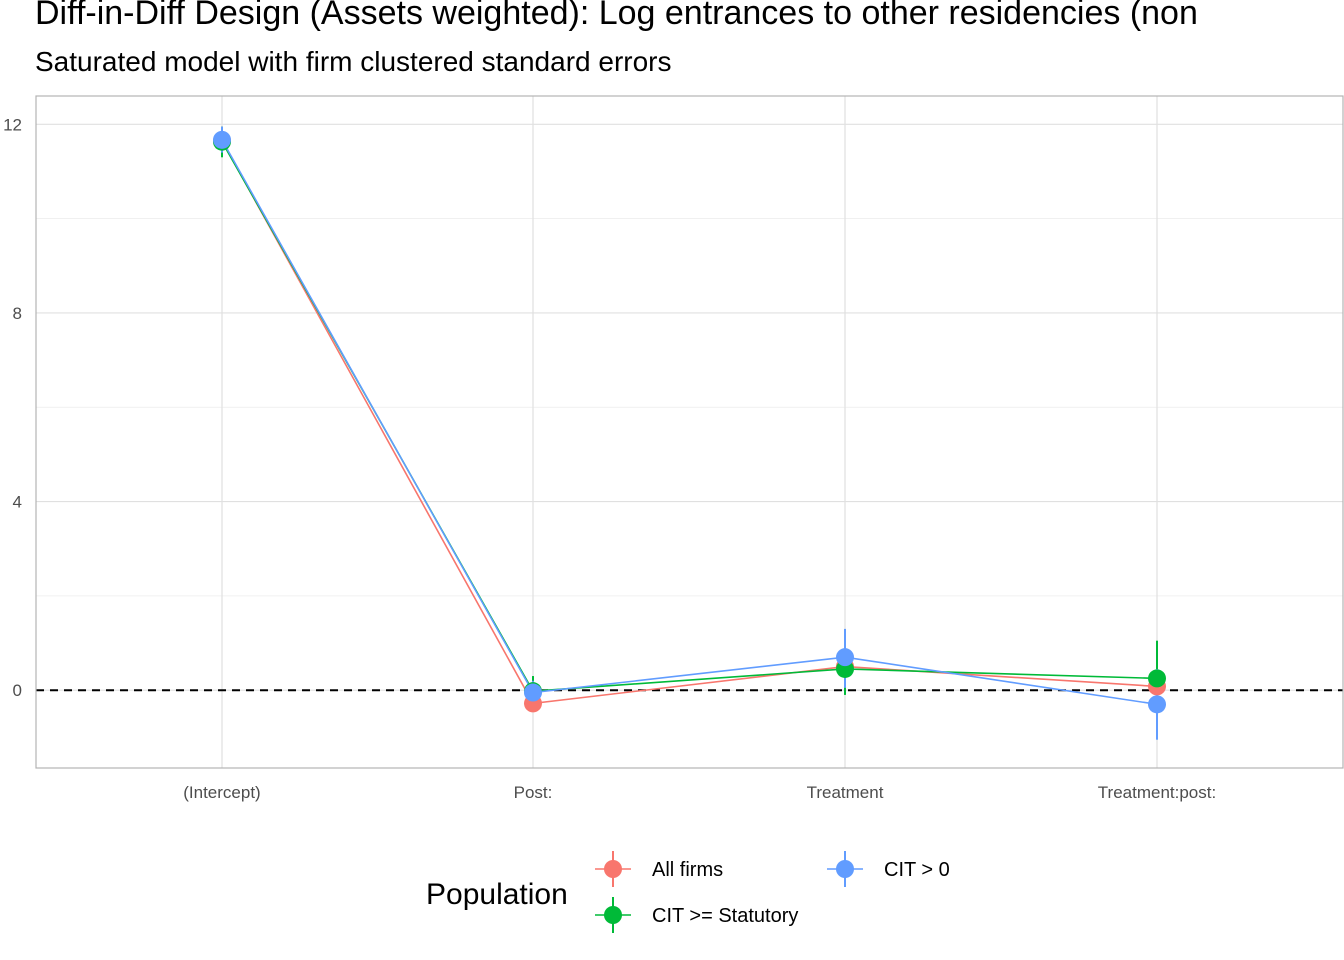 This screenshot has height=960, width=1344. What do you see at coordinates (687, 870) in the screenshot?
I see `legend-label: All firms` at bounding box center [687, 870].